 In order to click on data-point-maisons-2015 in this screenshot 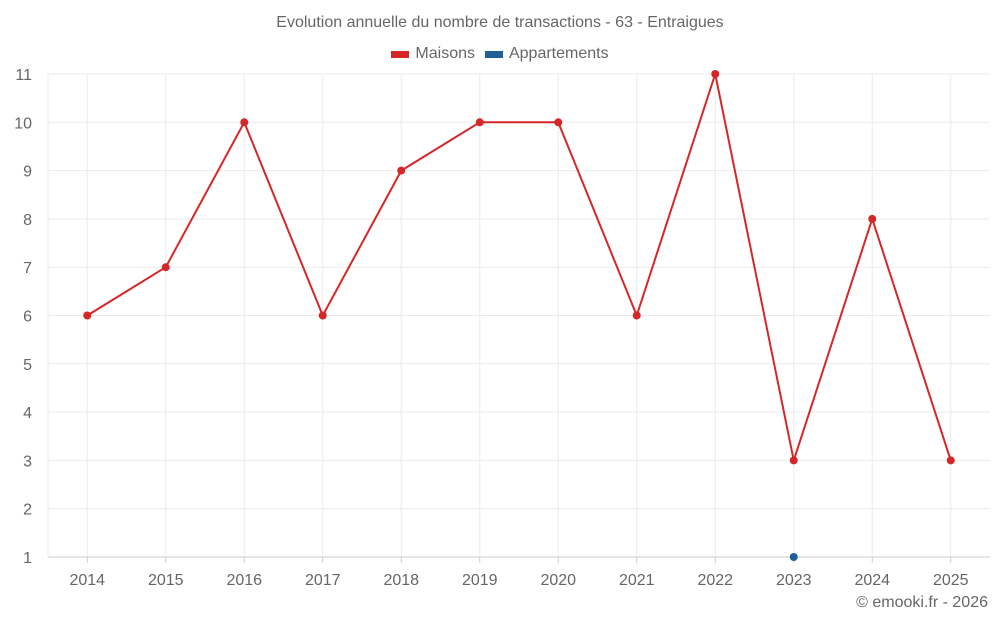, I will do `click(165, 267)`.